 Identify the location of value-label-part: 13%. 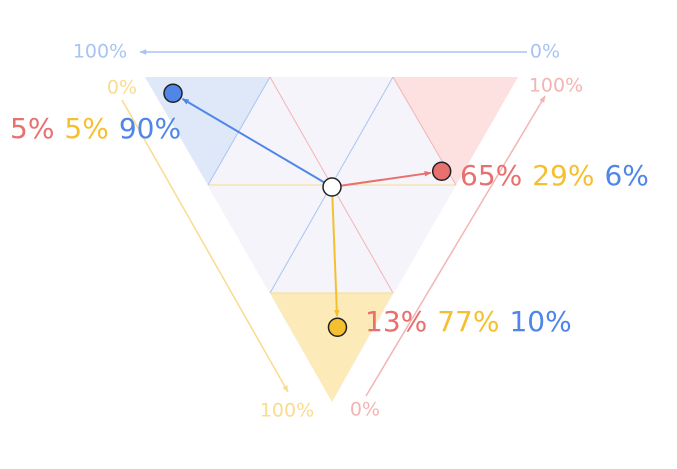
(396, 321).